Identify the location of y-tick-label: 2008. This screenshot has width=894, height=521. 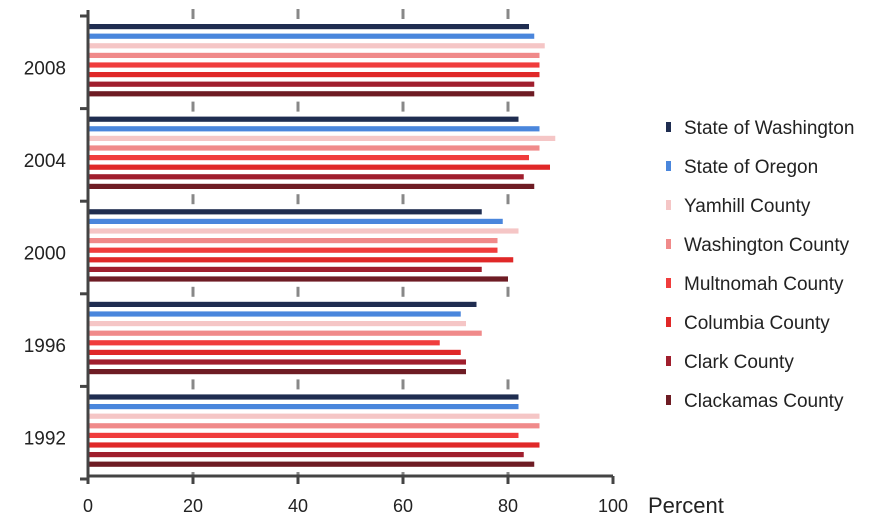
(45, 68).